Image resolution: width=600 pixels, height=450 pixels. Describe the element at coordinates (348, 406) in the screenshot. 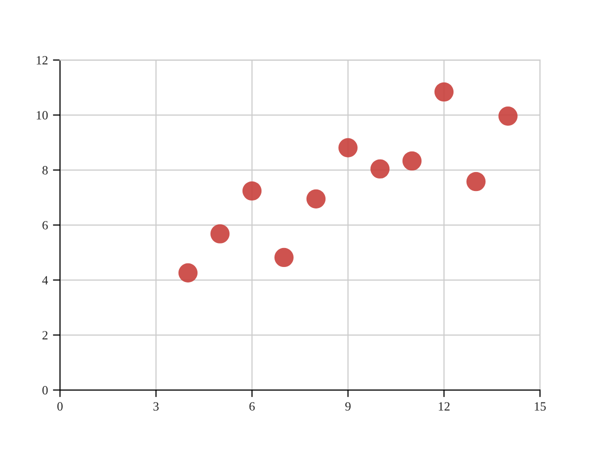

I see `x-tick-label: 9` at that location.